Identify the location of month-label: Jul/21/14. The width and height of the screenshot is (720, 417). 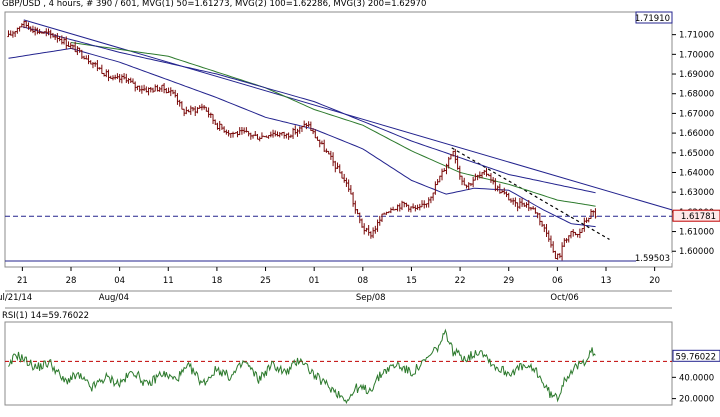
(16, 298).